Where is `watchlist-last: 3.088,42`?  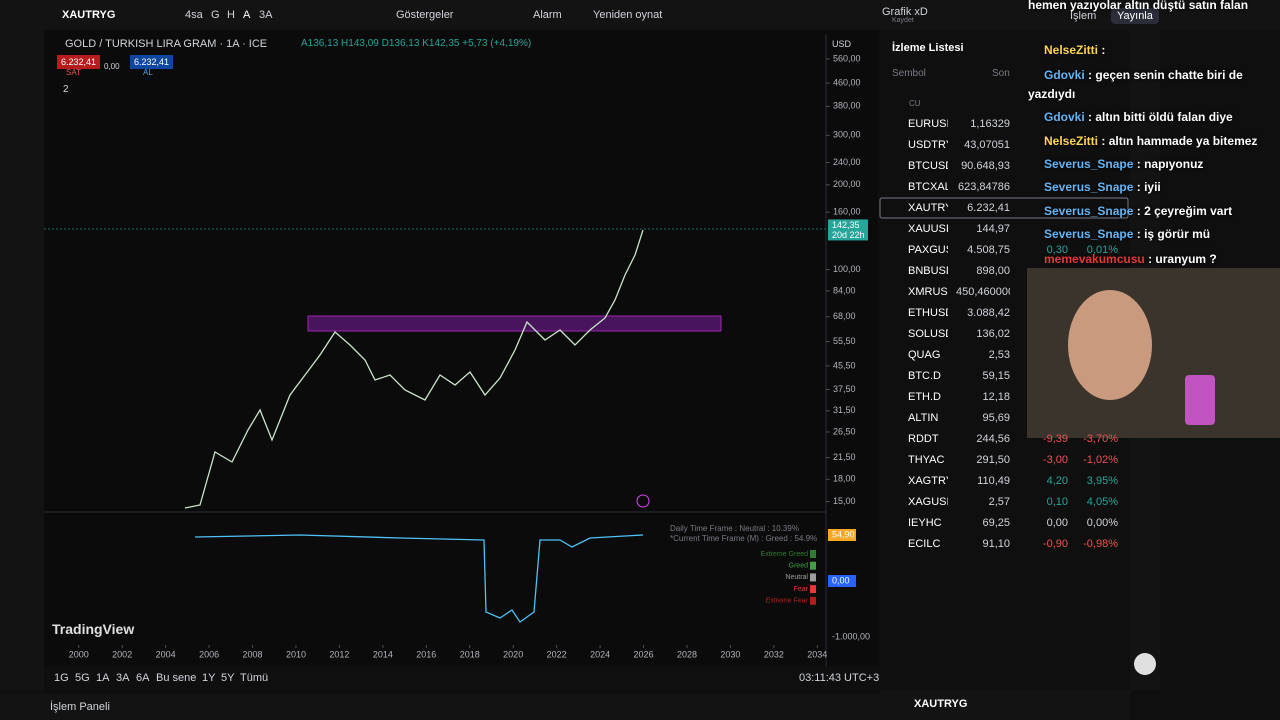
watchlist-last: 3.088,42 is located at coordinates (988, 313).